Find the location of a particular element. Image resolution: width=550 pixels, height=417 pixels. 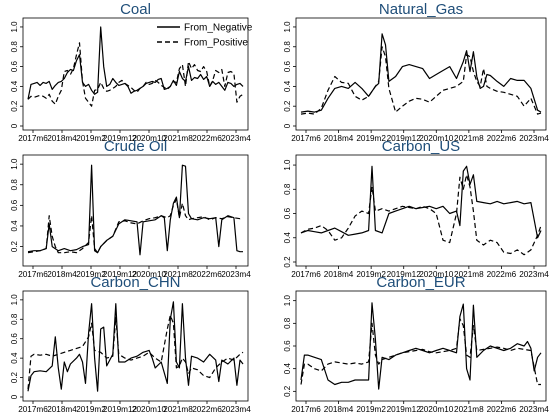

legend-label: From_Positive is located at coordinates (216, 43).